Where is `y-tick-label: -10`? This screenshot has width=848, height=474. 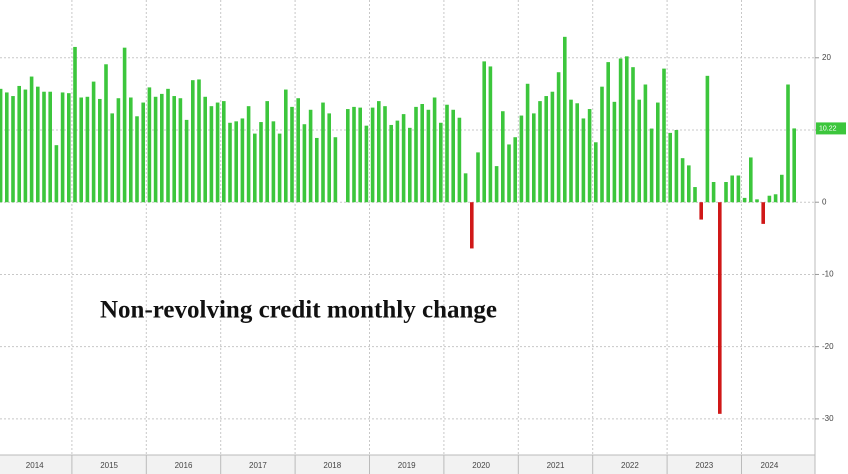
y-tick-label: -10 is located at coordinates (828, 274).